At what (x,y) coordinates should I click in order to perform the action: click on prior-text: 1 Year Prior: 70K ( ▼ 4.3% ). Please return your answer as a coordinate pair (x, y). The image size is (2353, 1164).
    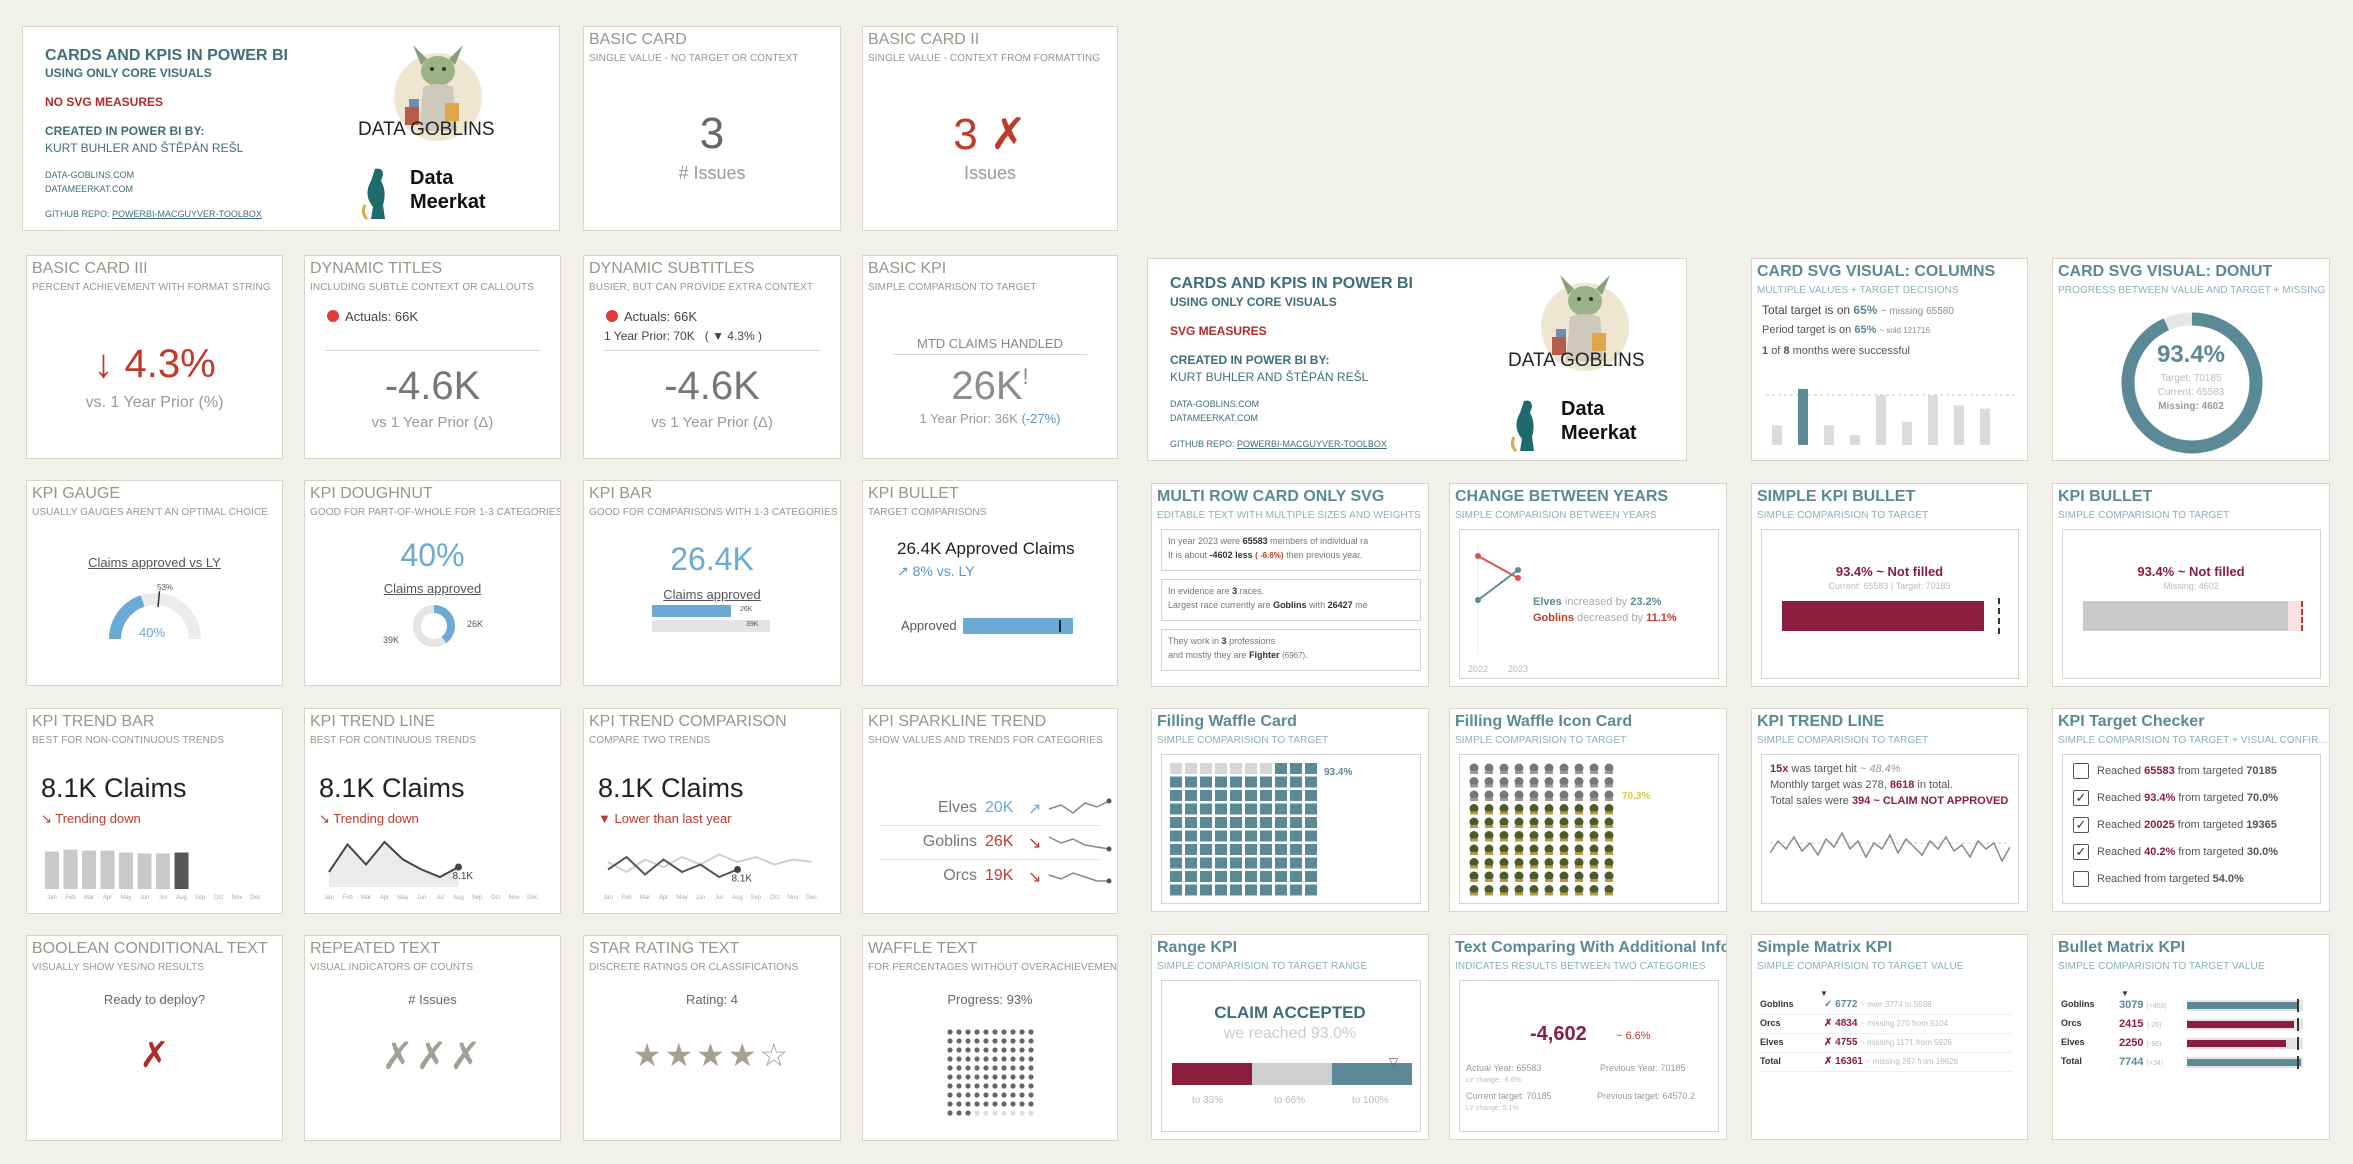
    Looking at the image, I should click on (683, 336).